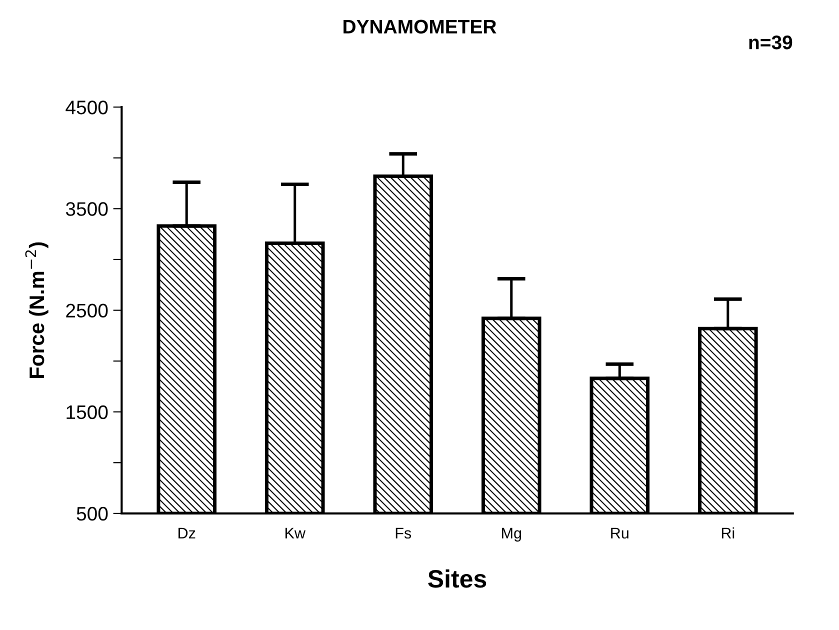  What do you see at coordinates (728, 532) in the screenshot?
I see `x-tick-label: Ri` at bounding box center [728, 532].